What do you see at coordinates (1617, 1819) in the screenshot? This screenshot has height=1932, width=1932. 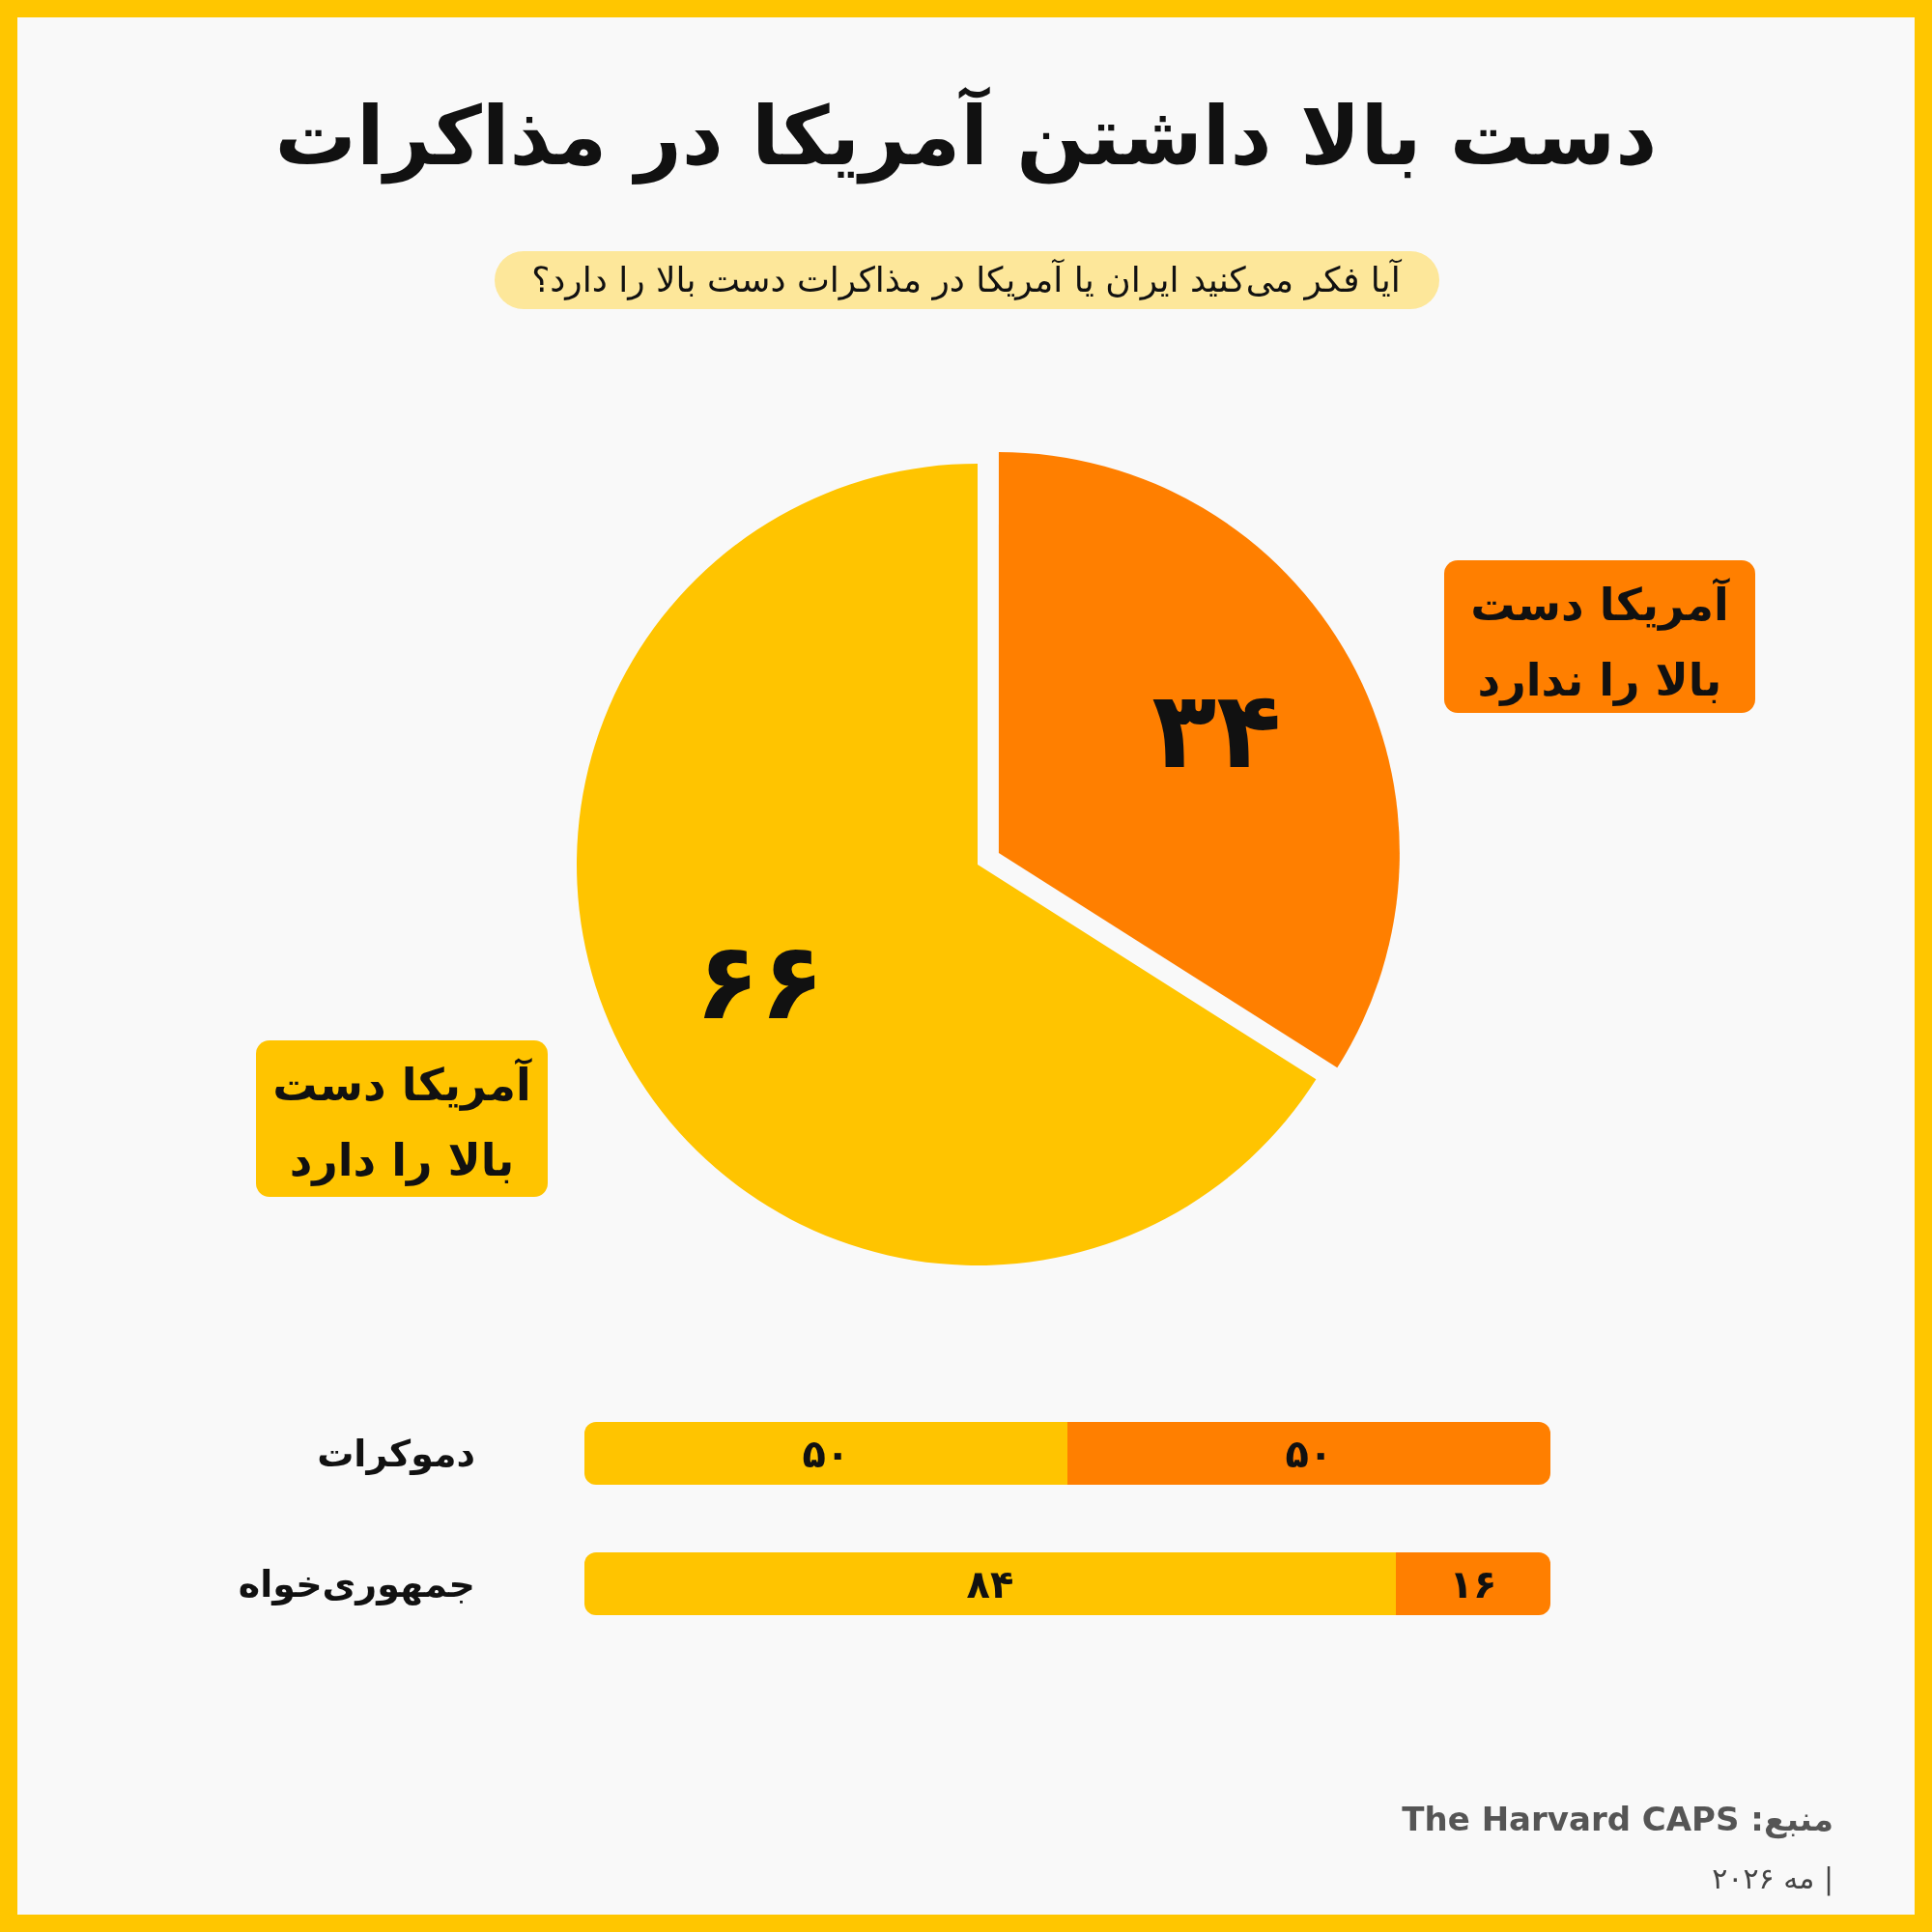 I see `text: منبع: The Harvard CAPS` at bounding box center [1617, 1819].